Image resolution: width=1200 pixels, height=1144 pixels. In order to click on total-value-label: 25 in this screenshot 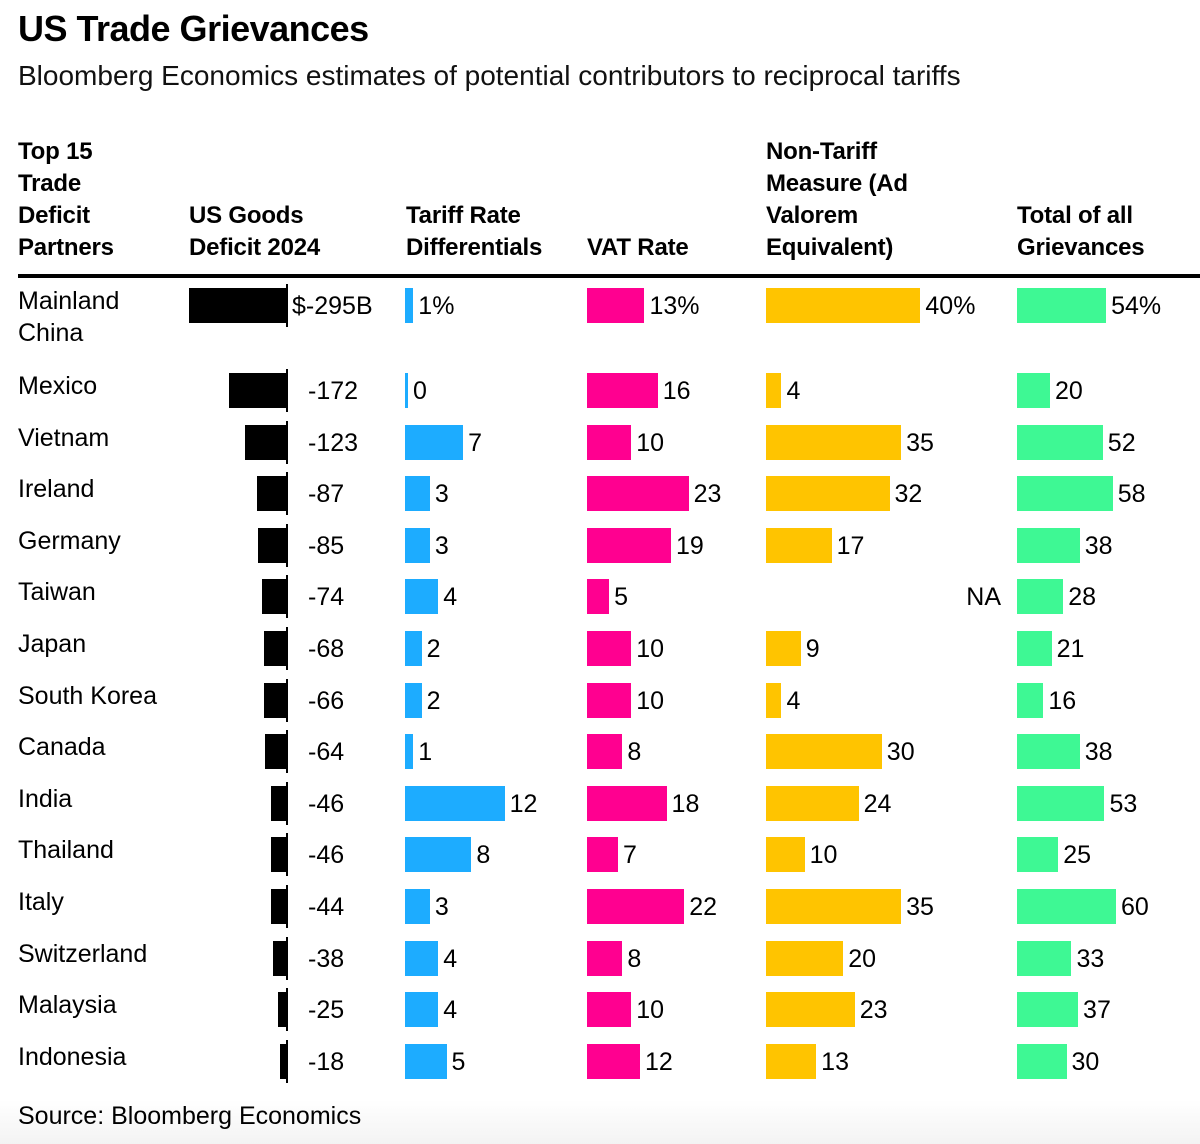, I will do `click(1077, 855)`.